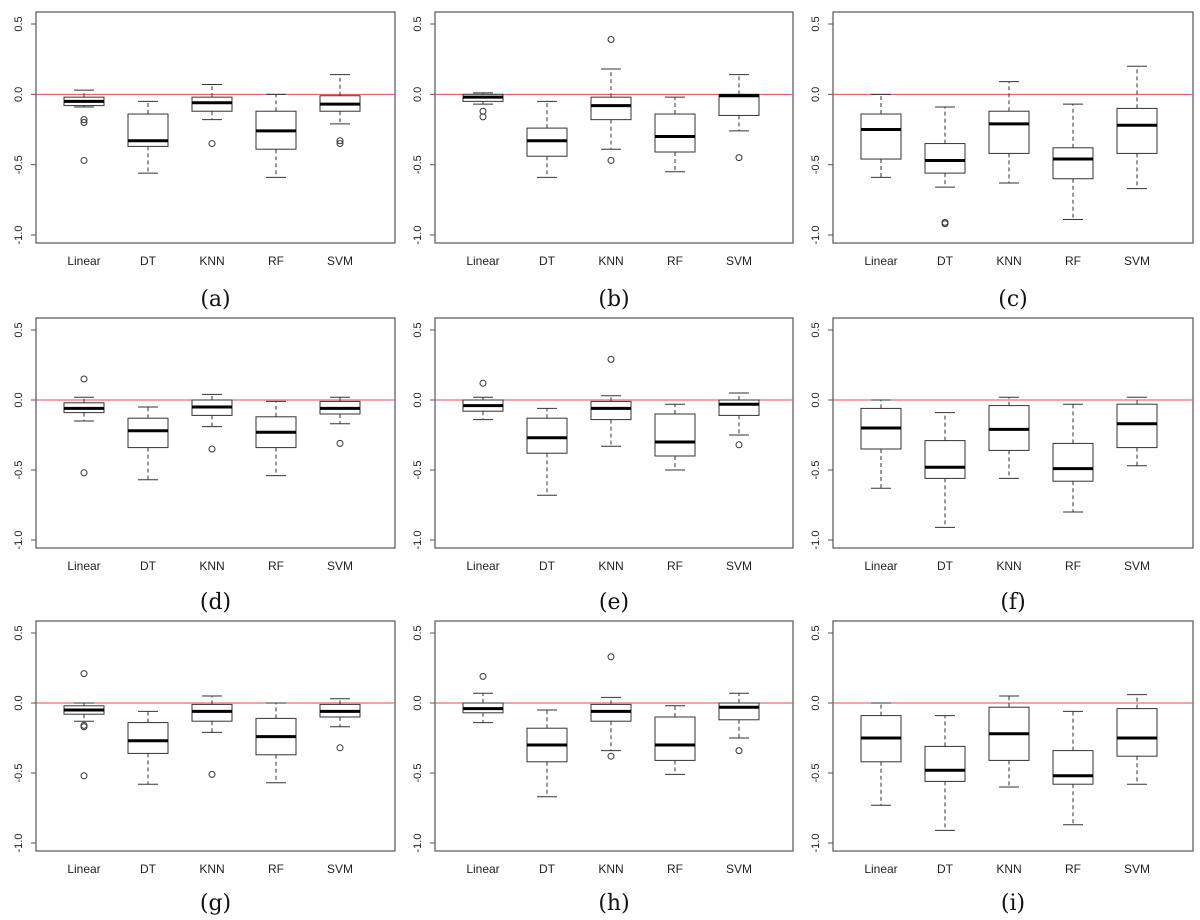 Image resolution: width=1200 pixels, height=920 pixels. I want to click on panel-e: 0.5 0.0 -0.5 -1.0 Linear DT KNN RF SVM (e), so click(603, 466).